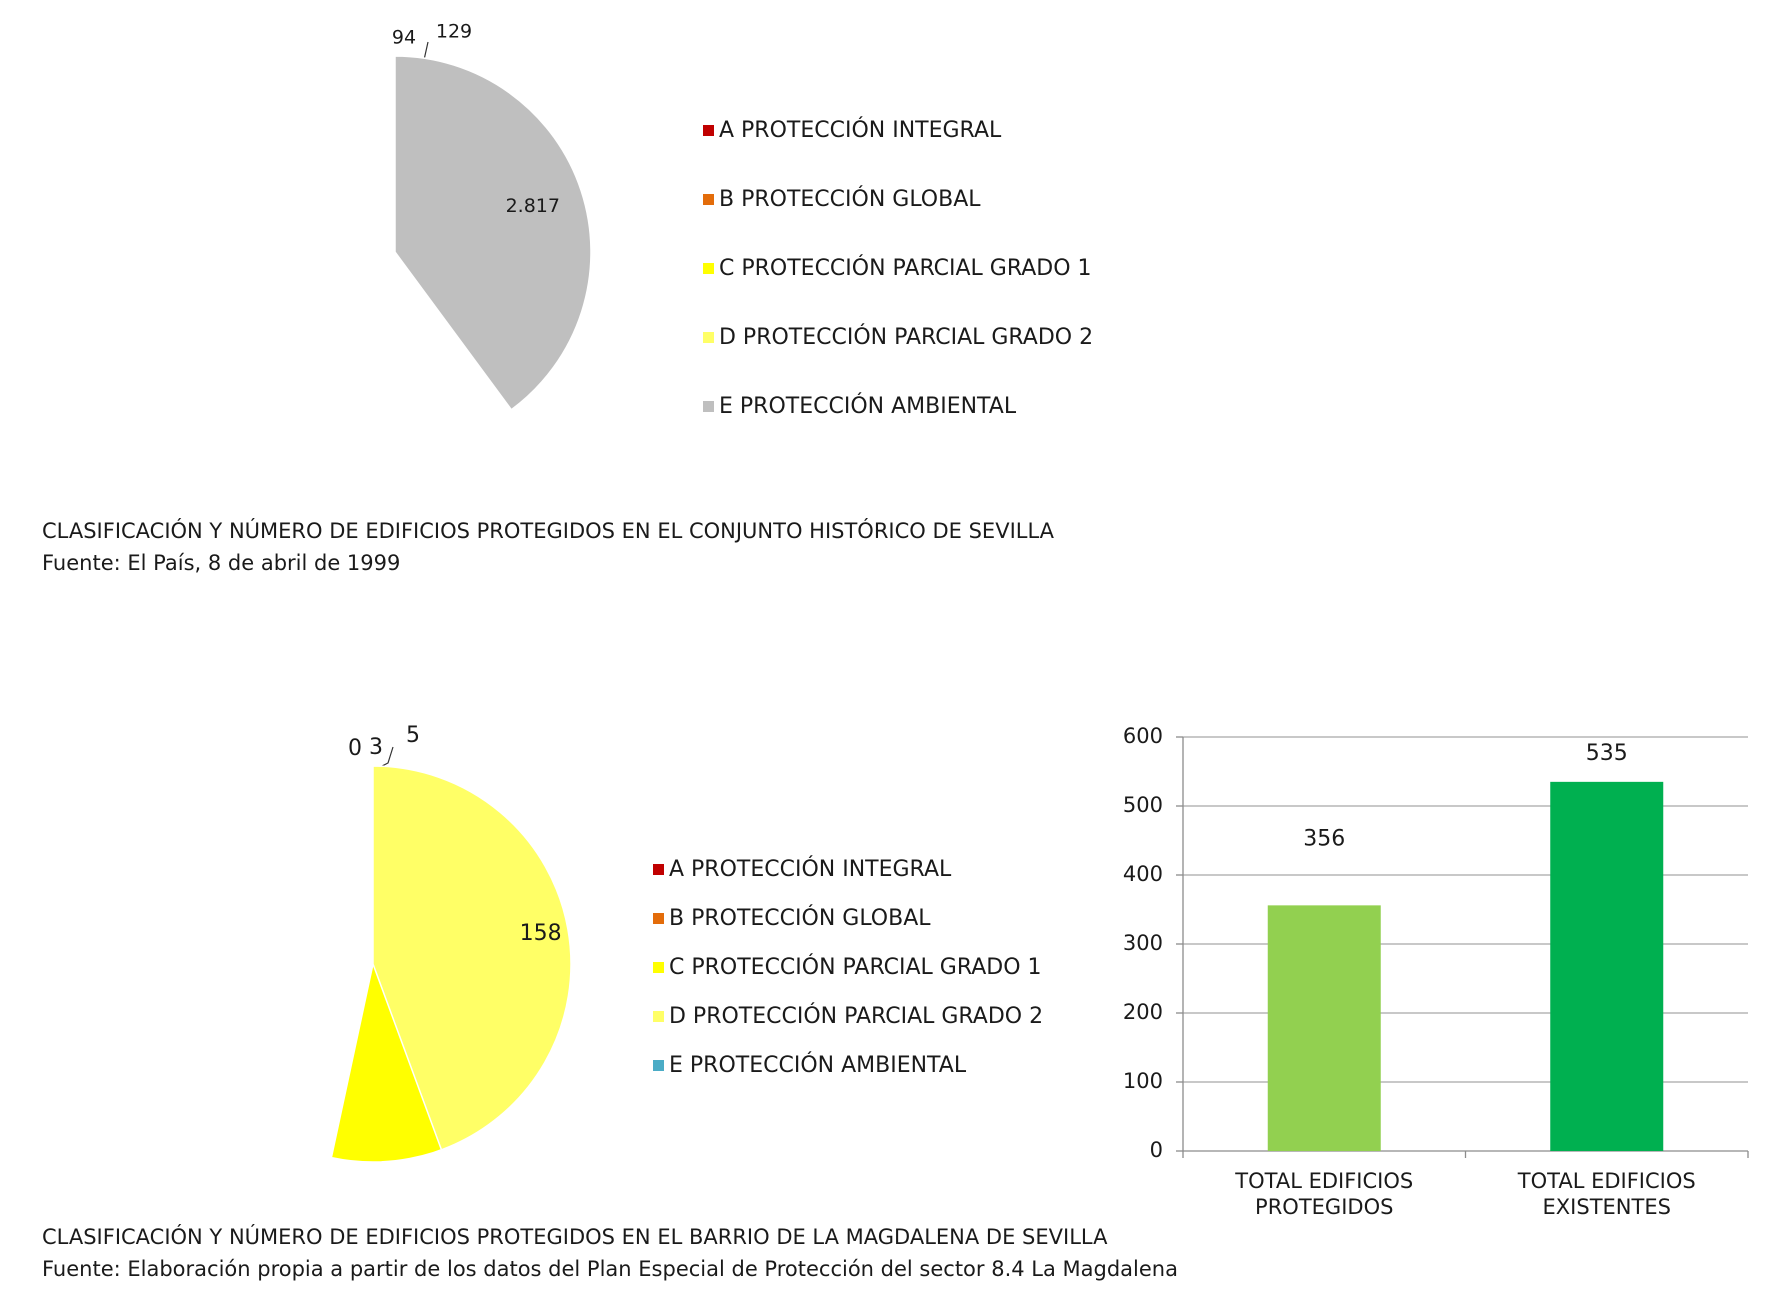 This screenshot has height=1311, width=1772. I want to click on data-label: 94, so click(404, 38).